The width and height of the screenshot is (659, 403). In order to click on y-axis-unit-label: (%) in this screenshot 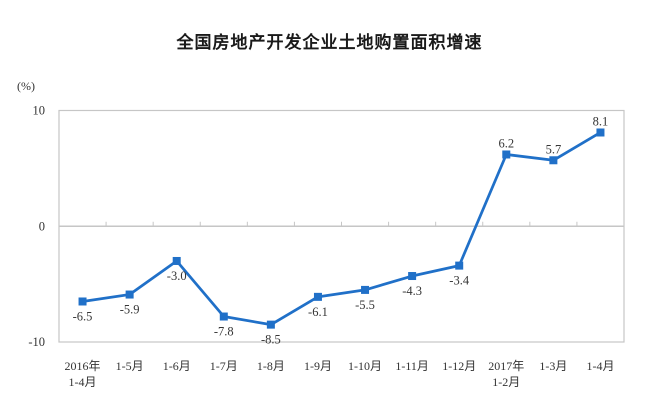, I will do `click(26, 86)`.